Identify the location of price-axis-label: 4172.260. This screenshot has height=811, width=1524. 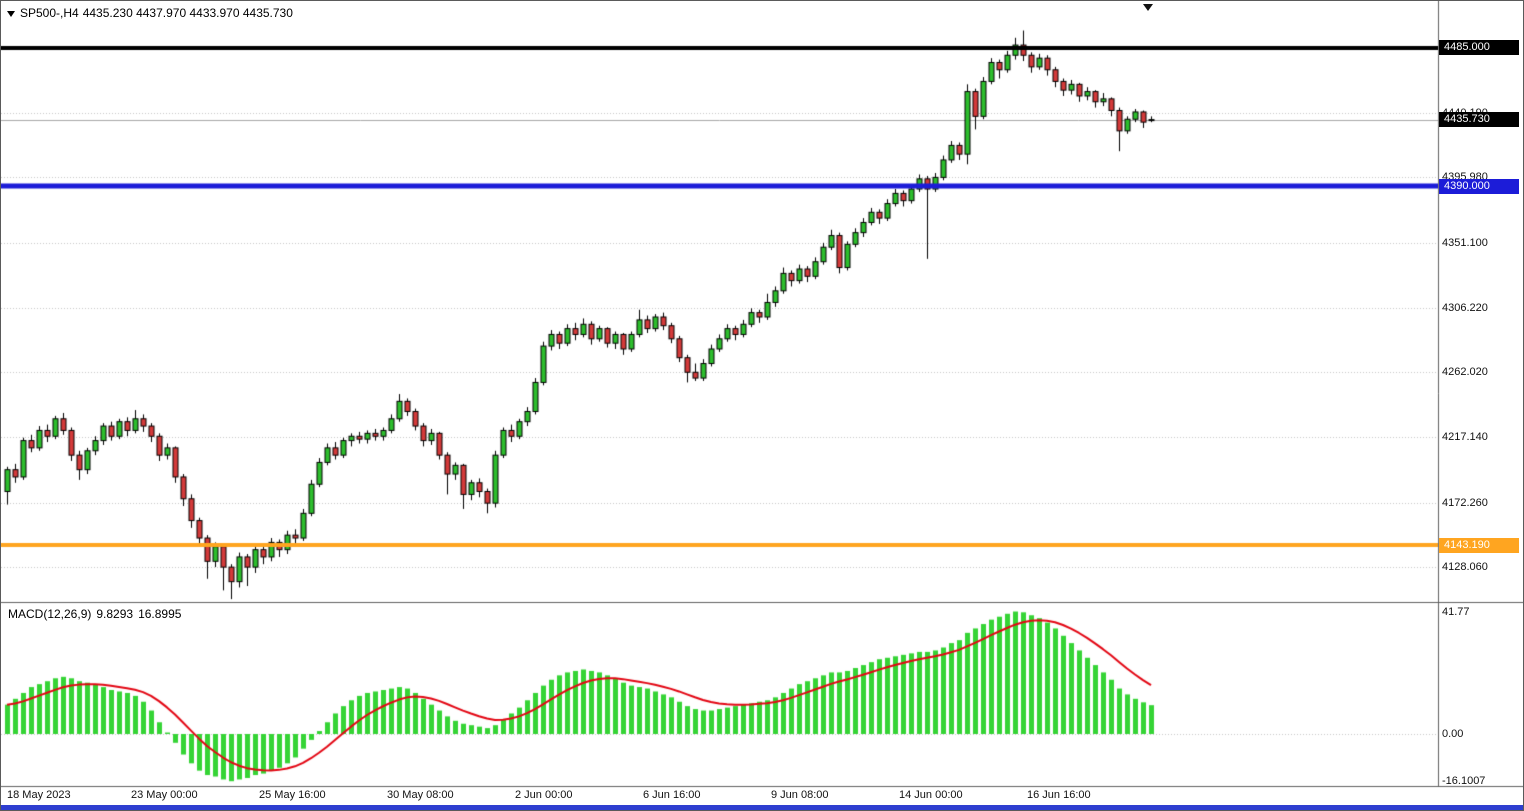
(1465, 502).